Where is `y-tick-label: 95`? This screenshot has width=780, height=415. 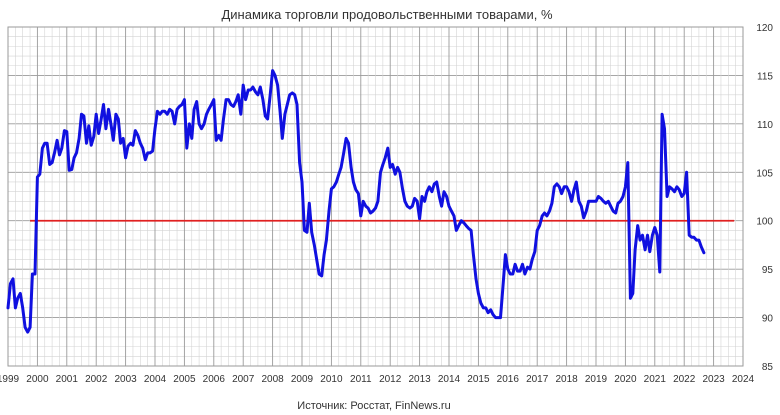 y-tick-label: 95 is located at coordinates (768, 270).